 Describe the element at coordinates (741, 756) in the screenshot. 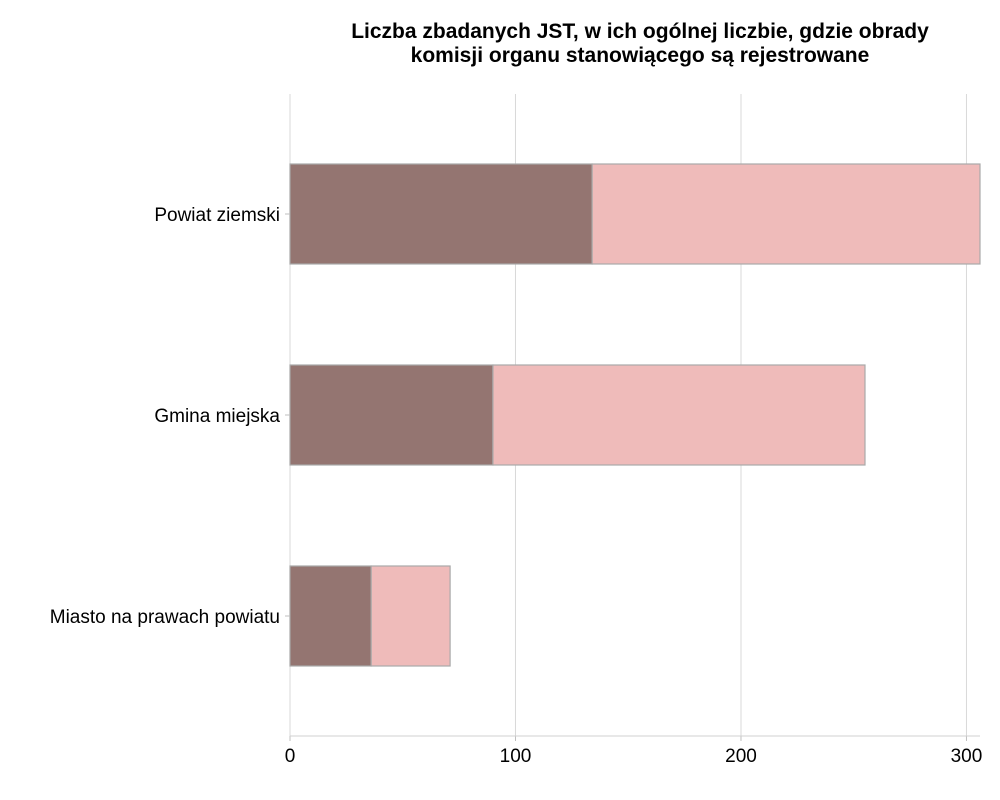

I see `x-tick-label: 200` at that location.